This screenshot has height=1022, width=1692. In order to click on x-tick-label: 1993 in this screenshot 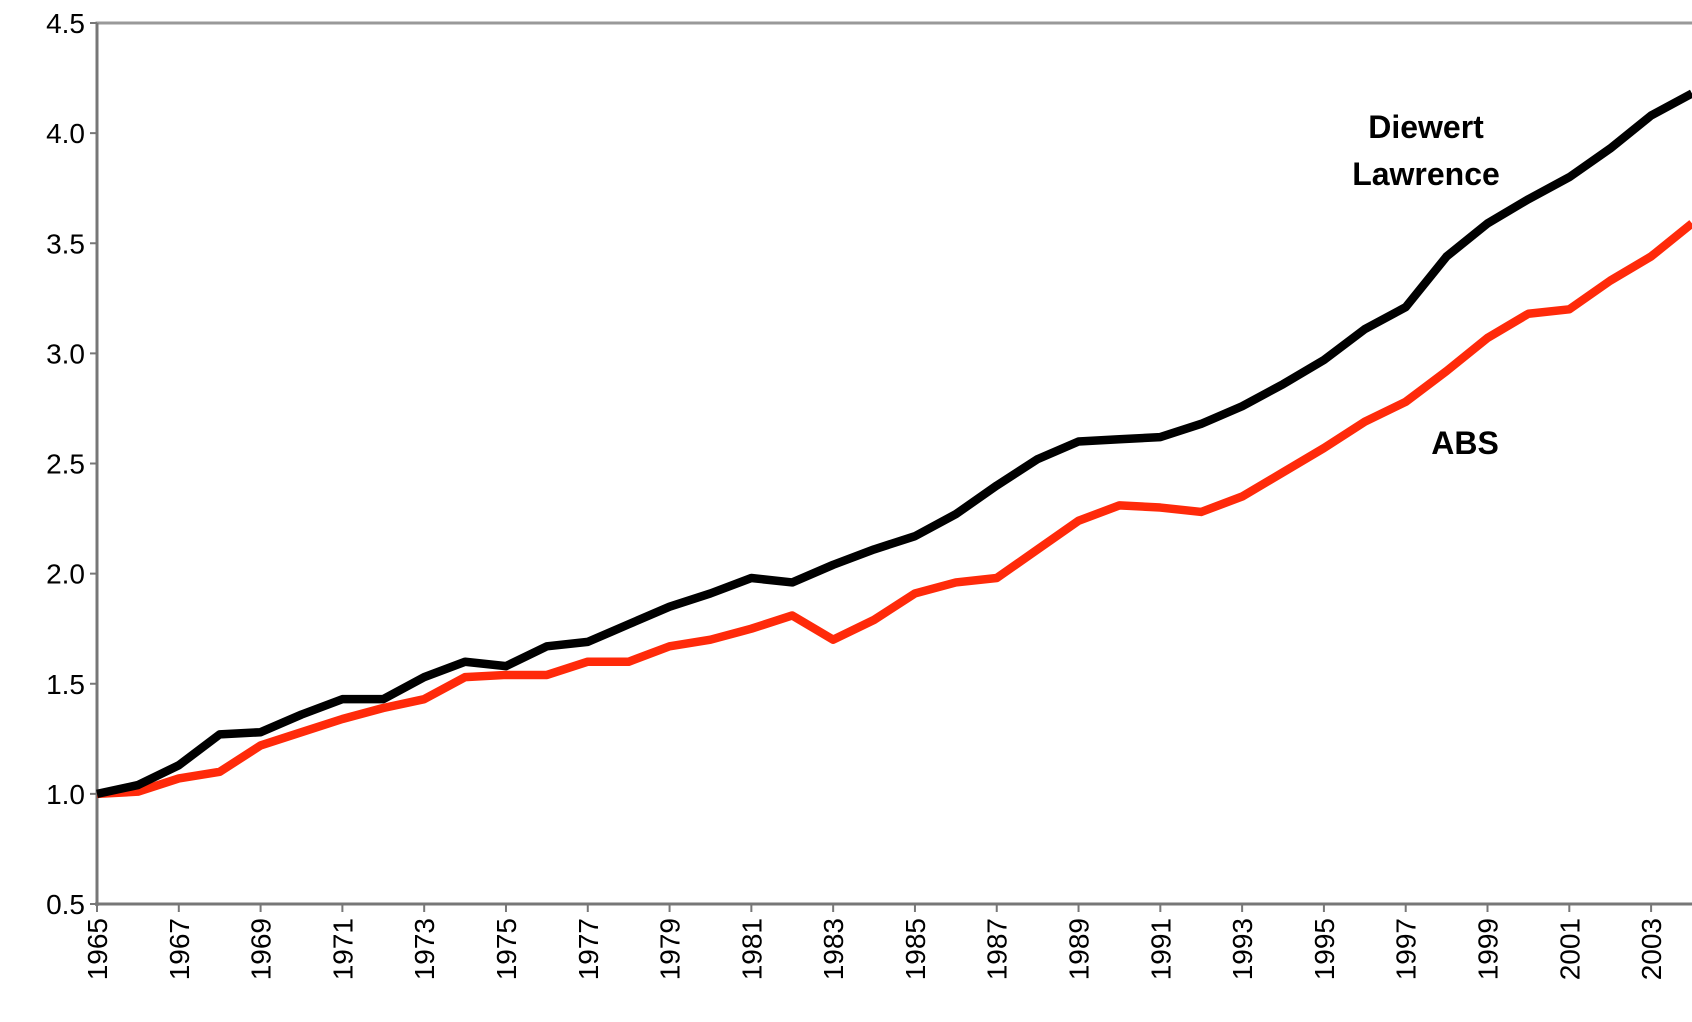, I will do `click(1242, 949)`.